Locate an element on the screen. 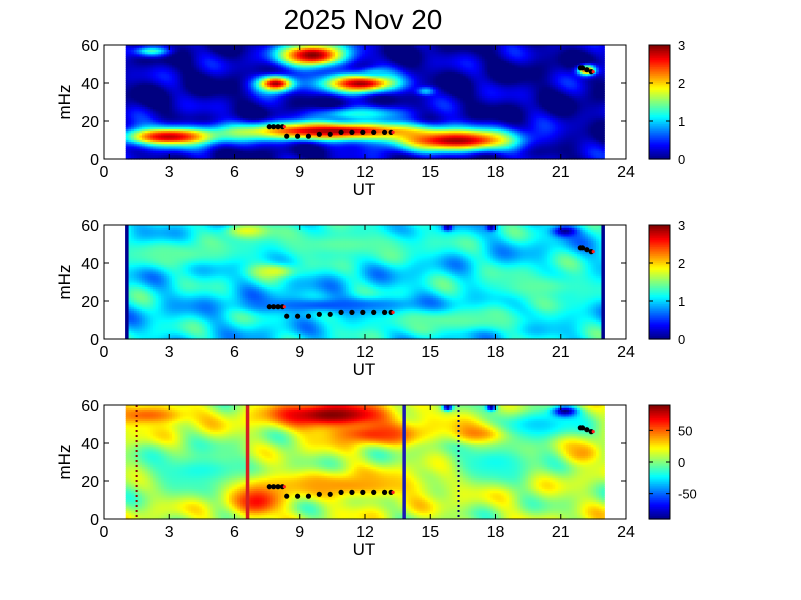  heatmap is located at coordinates (365, 102).